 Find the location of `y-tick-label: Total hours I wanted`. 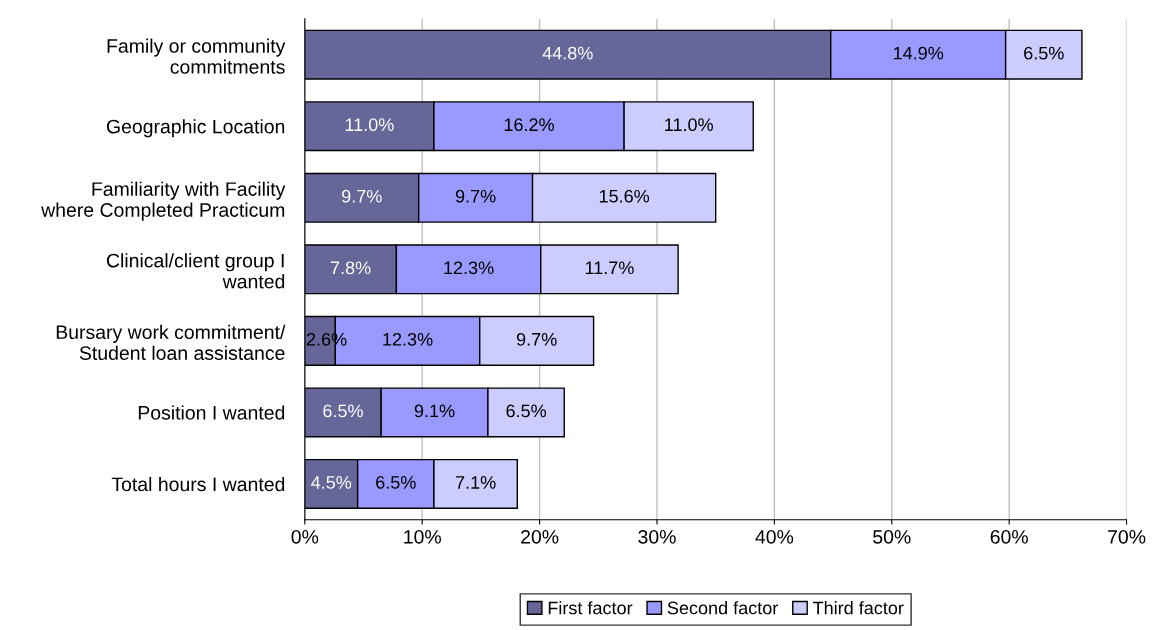

y-tick-label: Total hours I wanted is located at coordinates (198, 484).